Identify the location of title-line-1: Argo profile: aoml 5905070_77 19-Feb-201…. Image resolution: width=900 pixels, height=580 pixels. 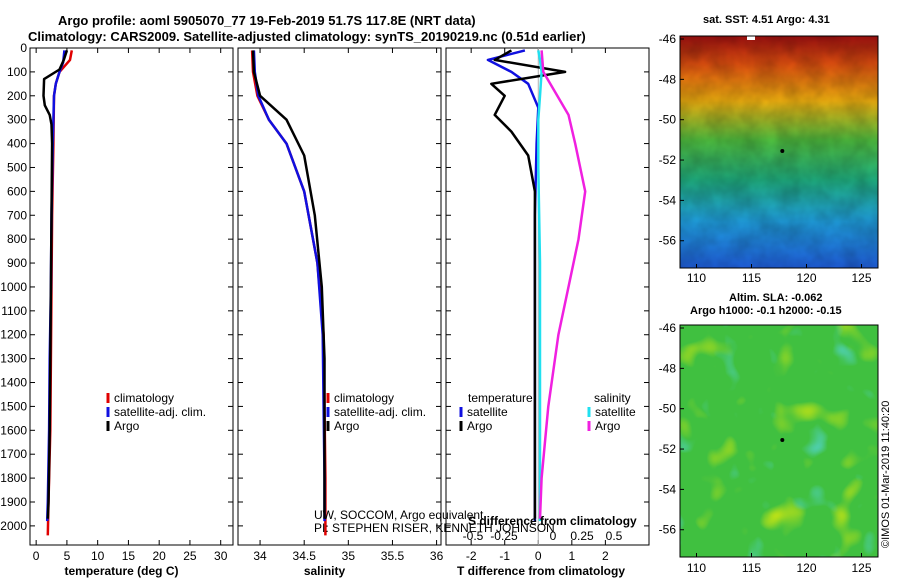
(267, 20).